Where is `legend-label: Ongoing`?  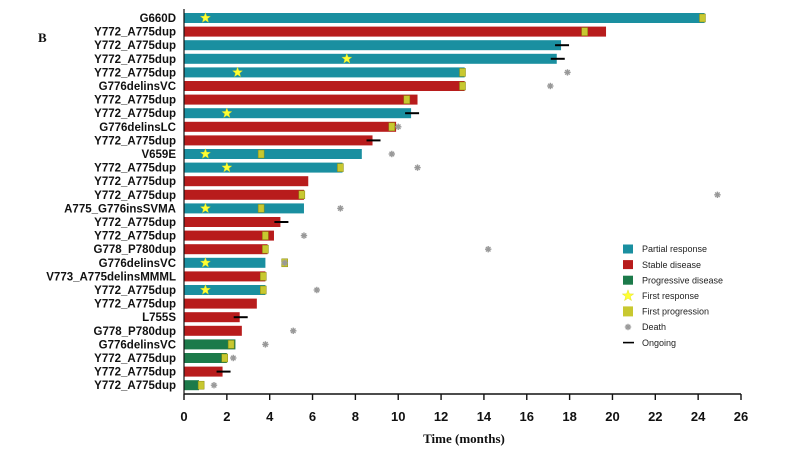
legend-label: Ongoing is located at coordinates (659, 343).